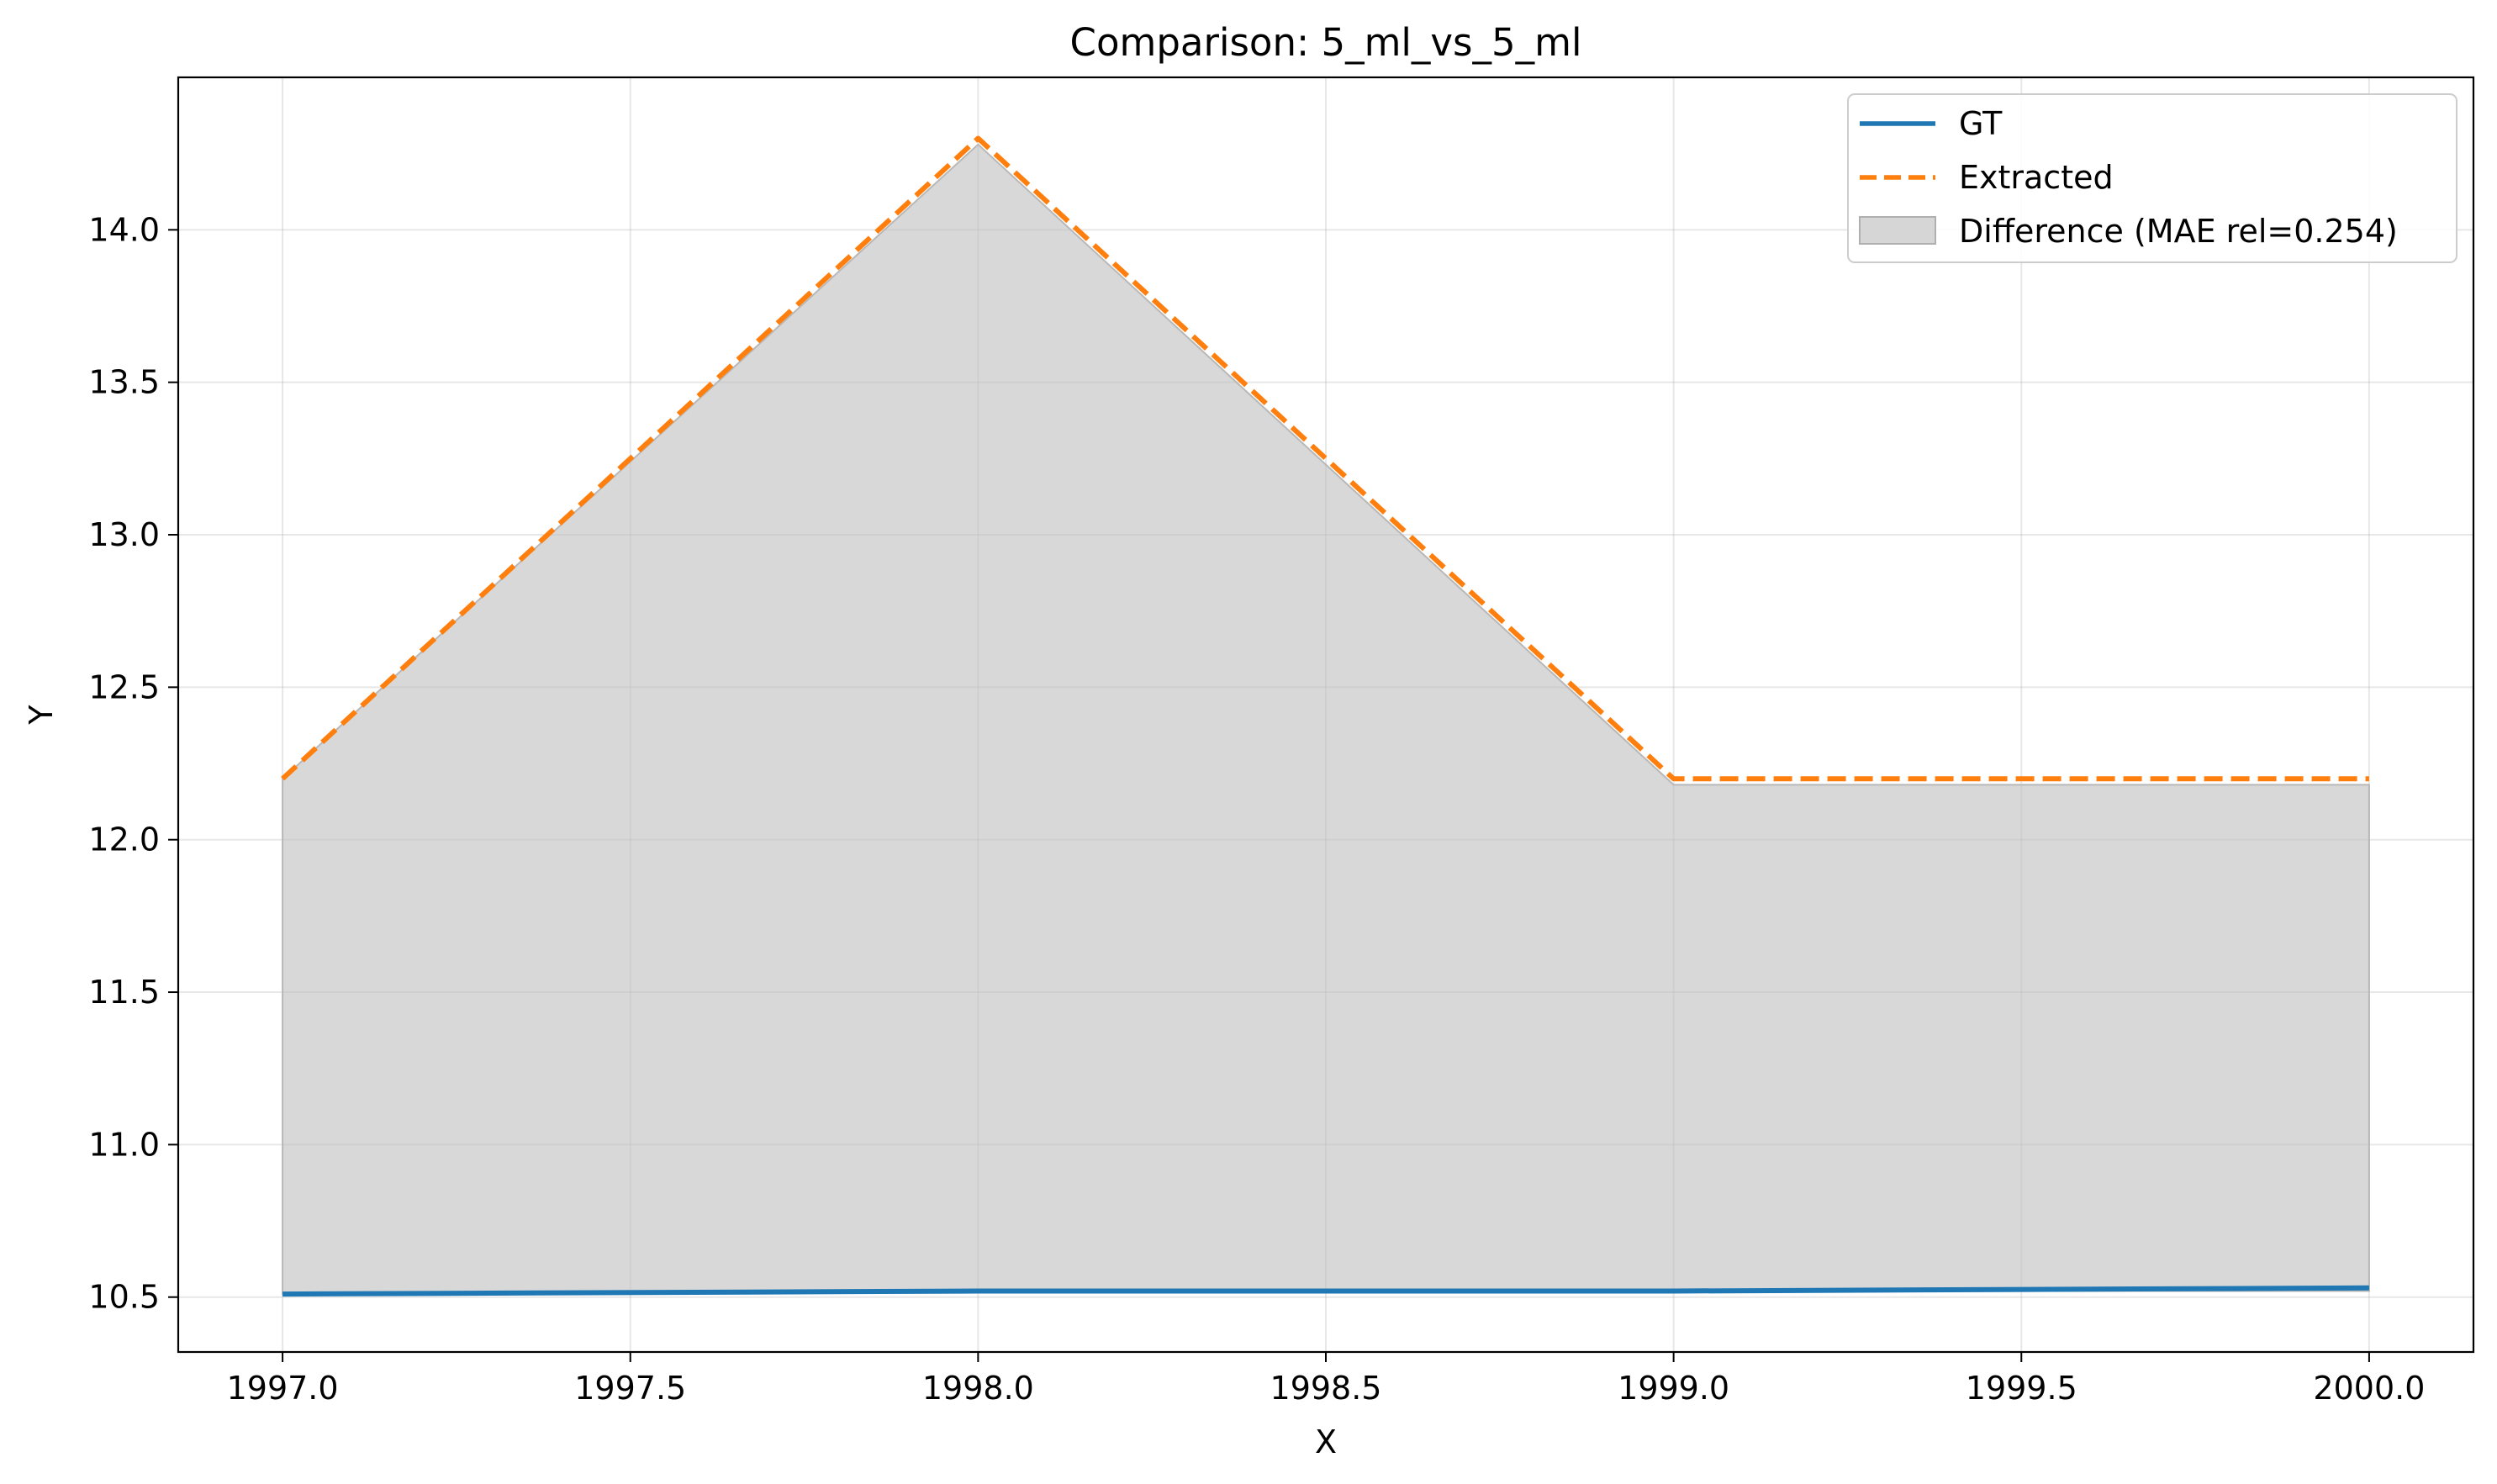 This screenshot has height=1484, width=2497. Describe the element at coordinates (2021, 1388) in the screenshot. I see `x-tick-label: 1999.5` at that location.